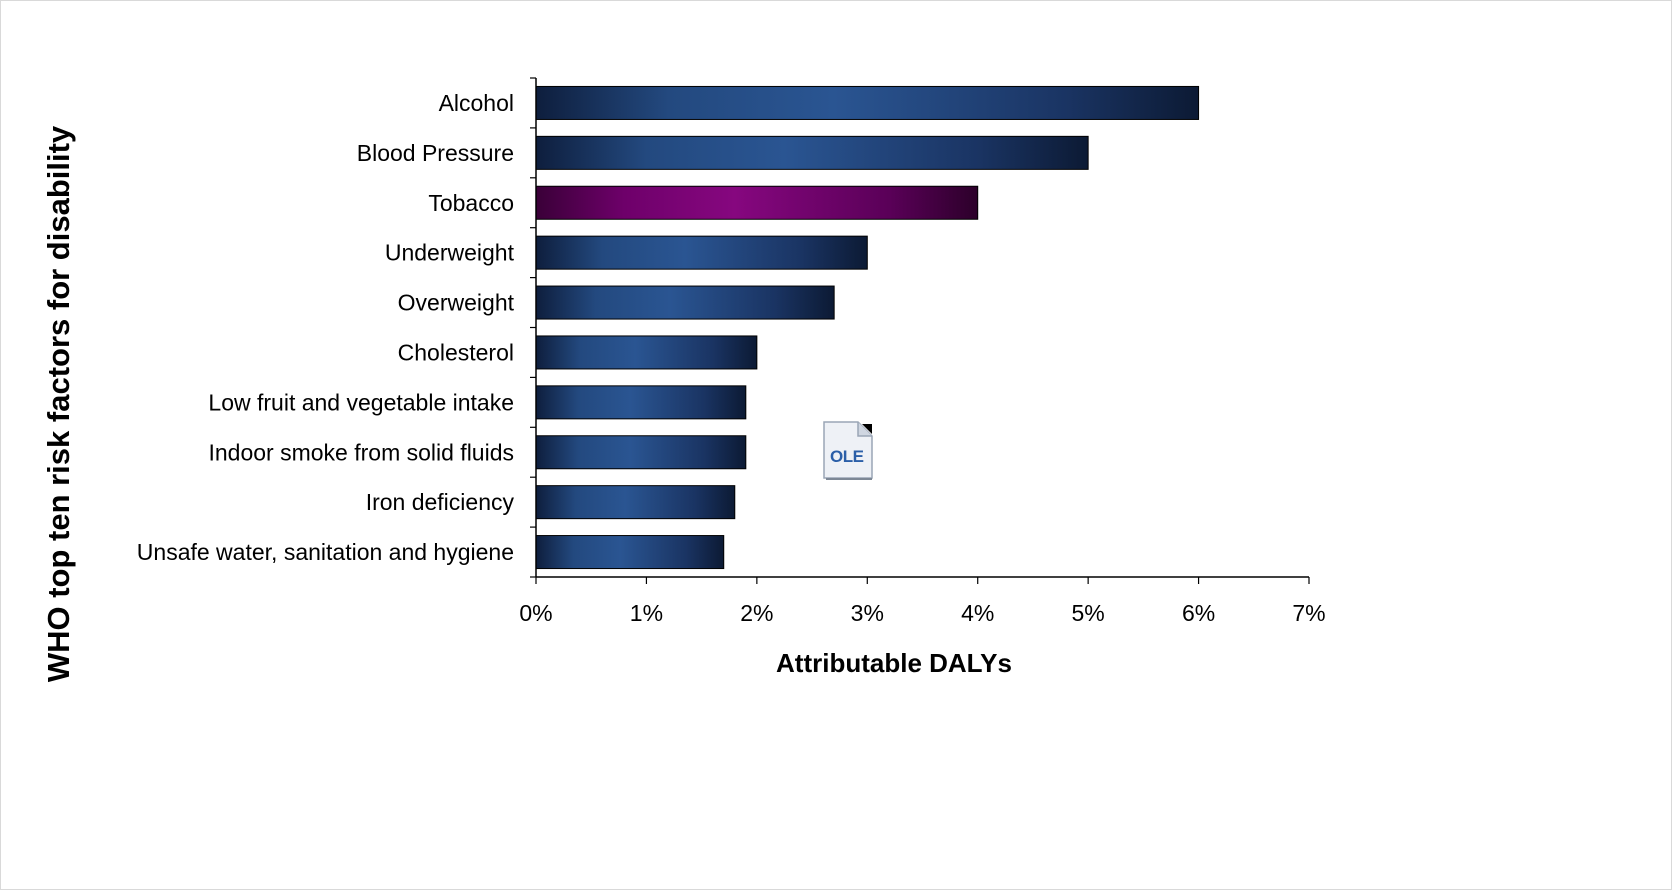  What do you see at coordinates (535, 613) in the screenshot?
I see `x-tick-label: 0%` at bounding box center [535, 613].